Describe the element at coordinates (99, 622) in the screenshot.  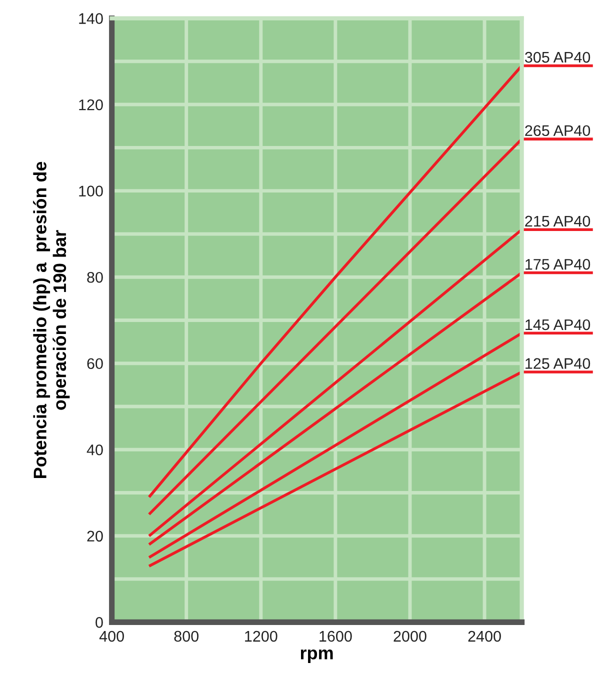
I see `y-tick-label: 0` at that location.